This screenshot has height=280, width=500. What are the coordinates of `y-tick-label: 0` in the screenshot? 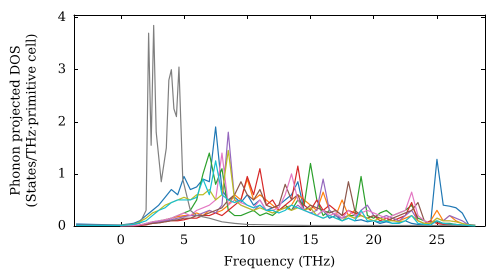 It's located at (62, 226).